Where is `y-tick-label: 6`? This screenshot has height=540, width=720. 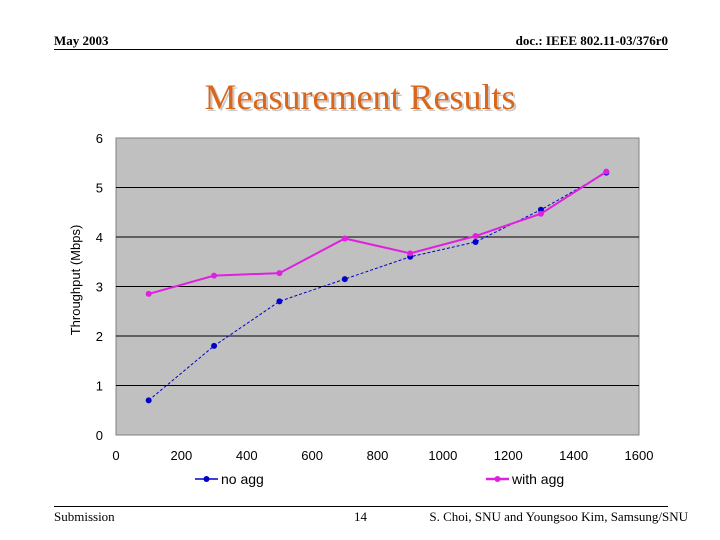
y-tick-label: 6 is located at coordinates (99, 138).